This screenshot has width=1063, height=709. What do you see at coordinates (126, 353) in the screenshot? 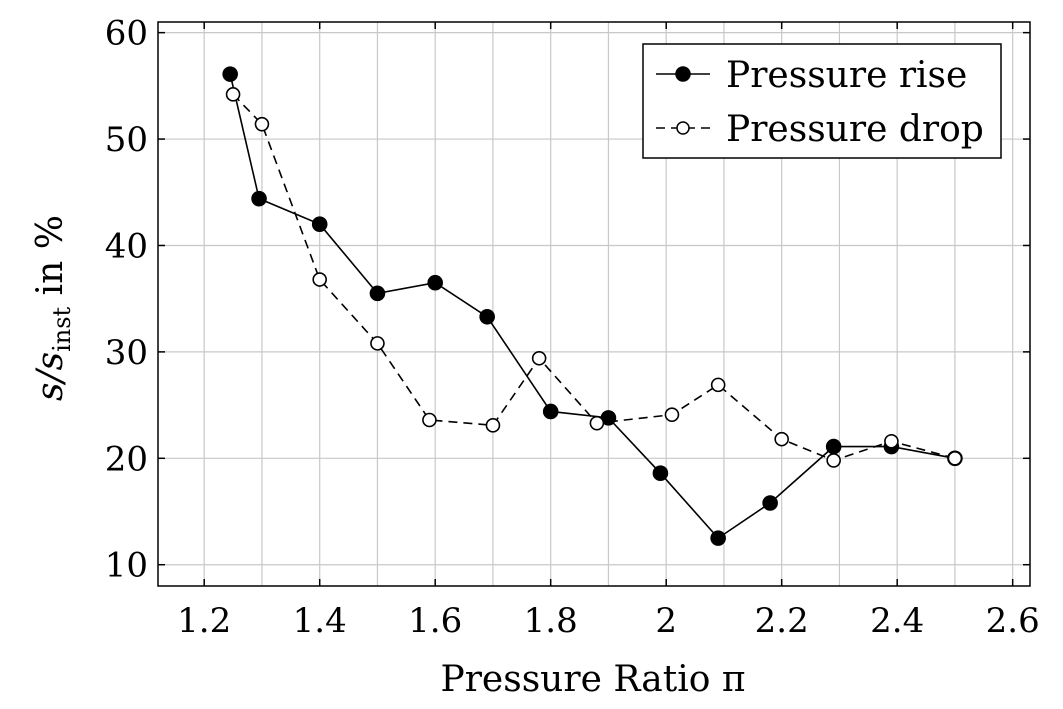
I see `y-tick-label: 30` at bounding box center [126, 353].